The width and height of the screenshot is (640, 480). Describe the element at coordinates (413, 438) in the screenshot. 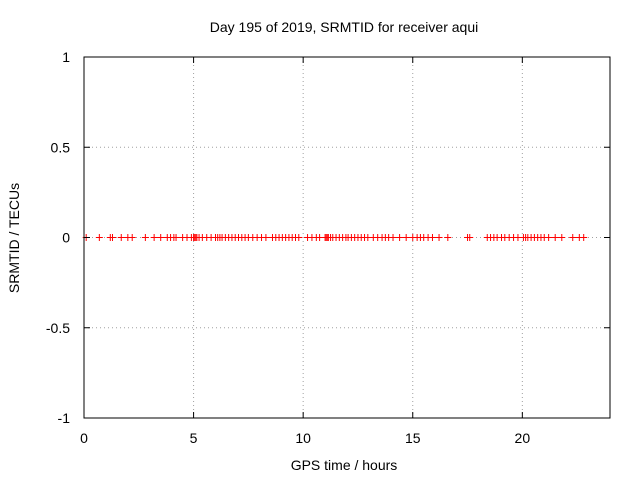

I see `x-tick-label: 15` at that location.